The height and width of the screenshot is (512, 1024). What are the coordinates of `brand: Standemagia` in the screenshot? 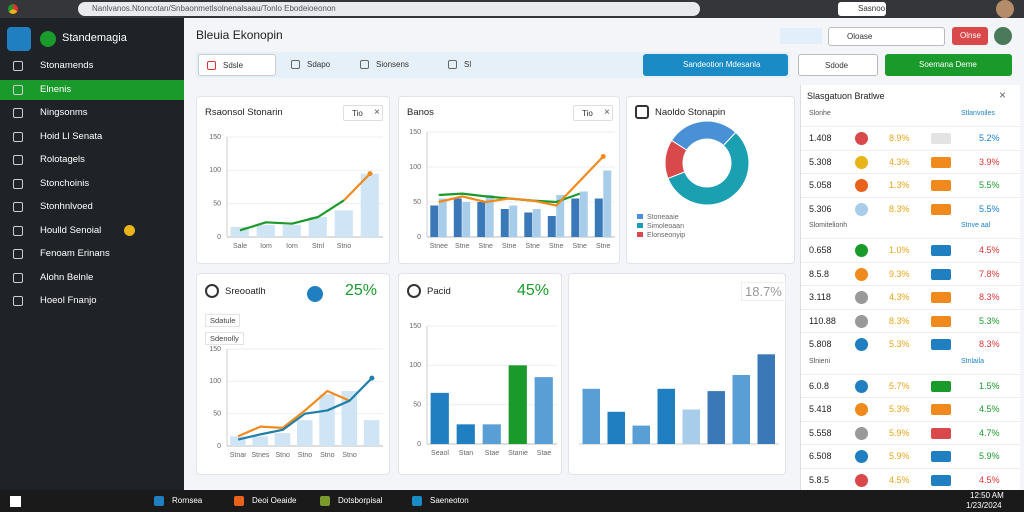 It's located at (94, 38).